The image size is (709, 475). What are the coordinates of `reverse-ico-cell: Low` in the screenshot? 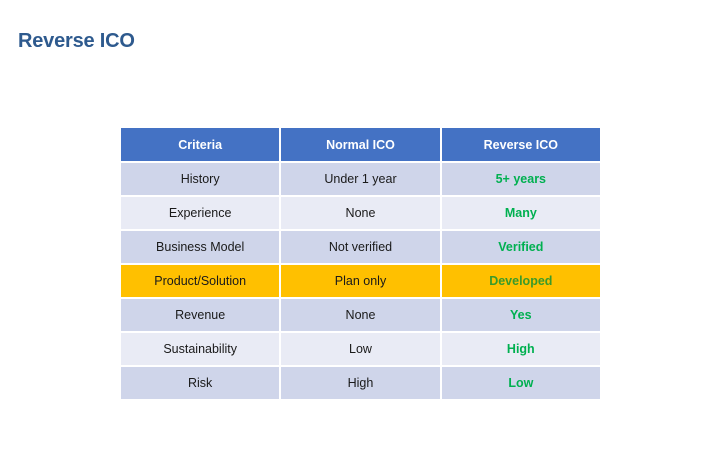 It's located at (520, 383).